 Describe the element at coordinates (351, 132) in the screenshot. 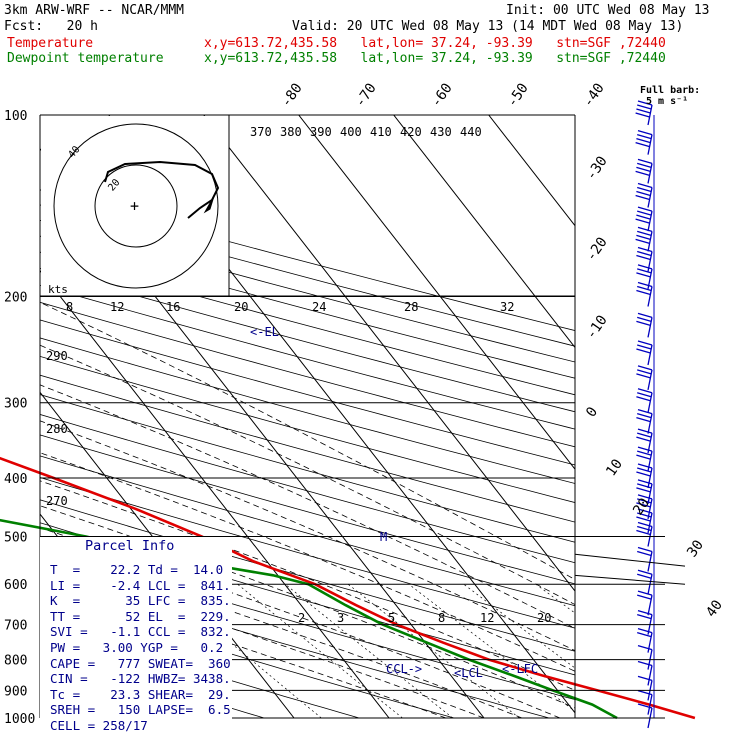

I see `theta-e-label: 400` at that location.